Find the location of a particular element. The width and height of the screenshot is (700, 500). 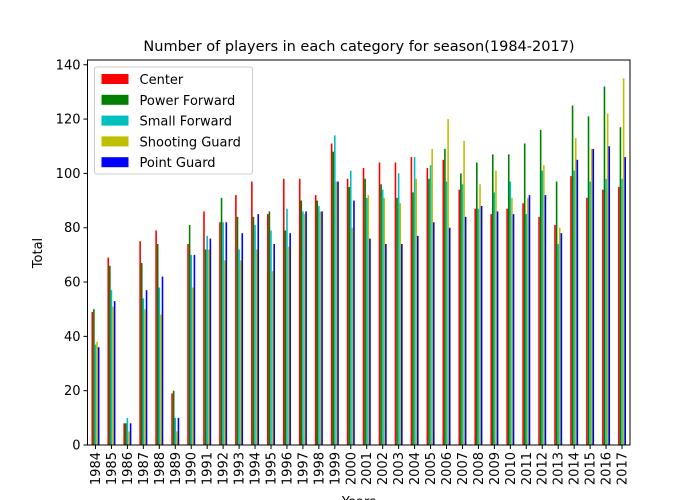

x-tick-label: 1994 is located at coordinates (256, 468).